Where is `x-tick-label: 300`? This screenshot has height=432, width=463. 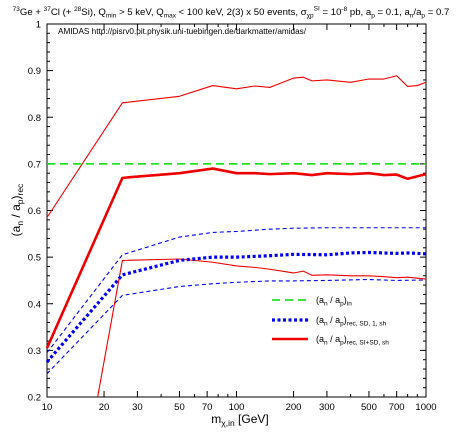
x-tick-label: 300 is located at coordinates (327, 407).